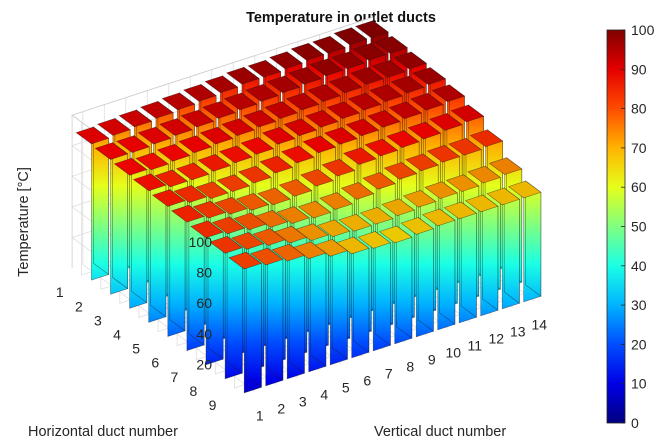  What do you see at coordinates (213, 405) in the screenshot?
I see `y-tick-label: 9` at bounding box center [213, 405].